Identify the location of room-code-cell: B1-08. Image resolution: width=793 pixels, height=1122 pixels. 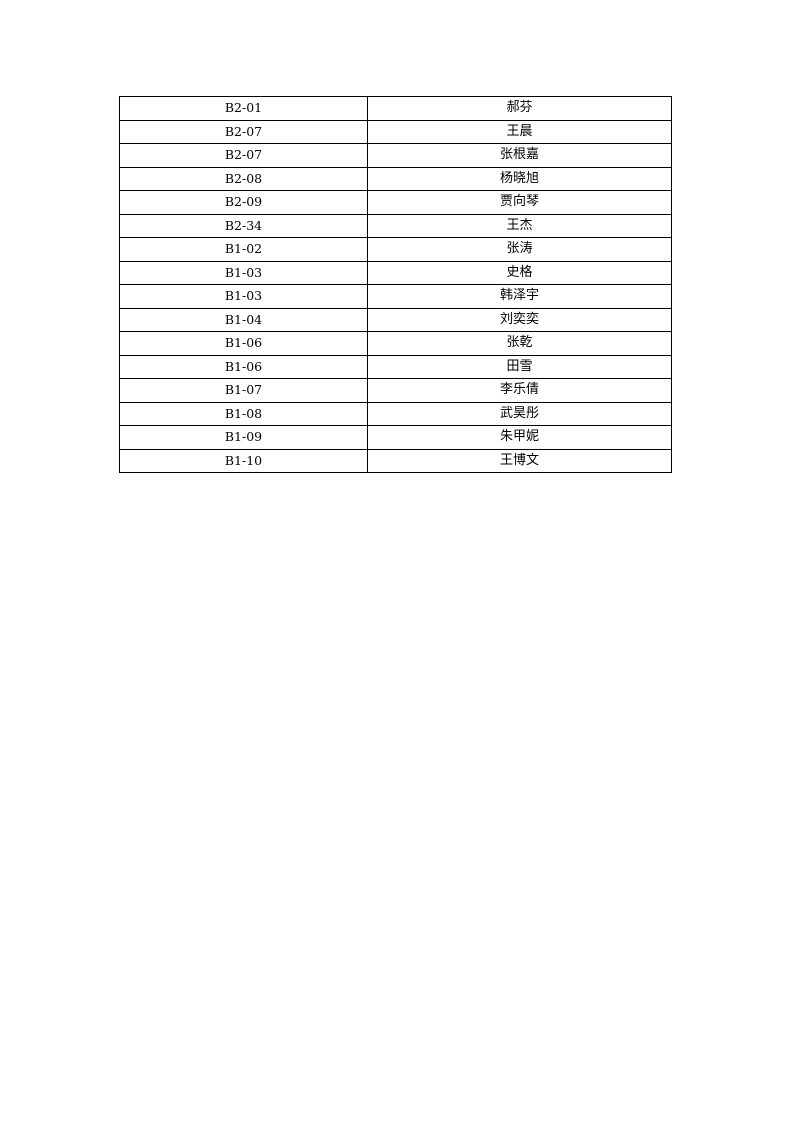
(243, 413).